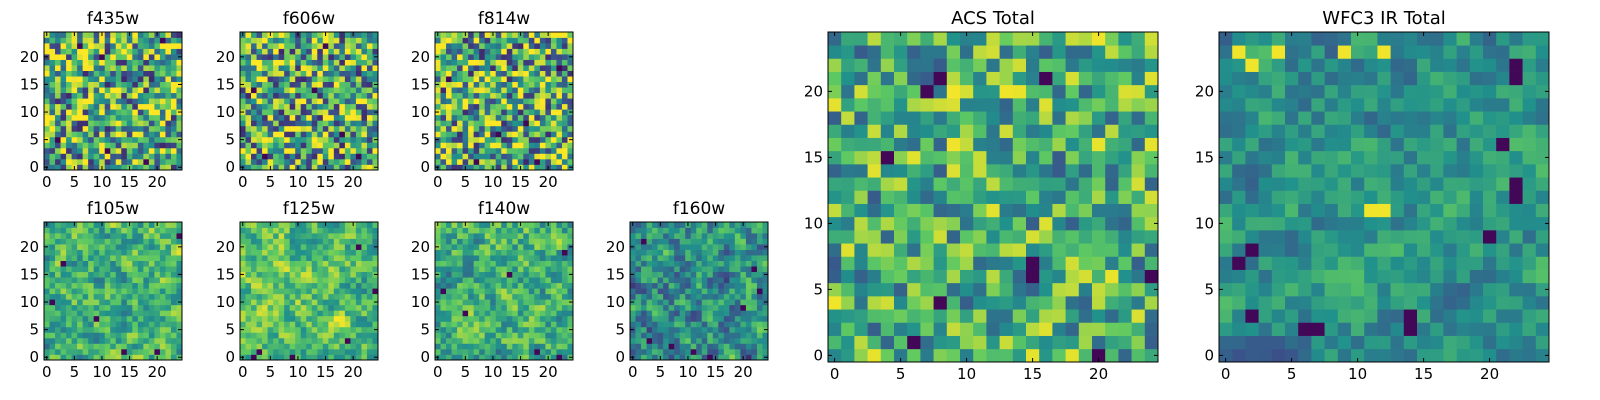  I want to click on panel-title: f606w, so click(309, 19).